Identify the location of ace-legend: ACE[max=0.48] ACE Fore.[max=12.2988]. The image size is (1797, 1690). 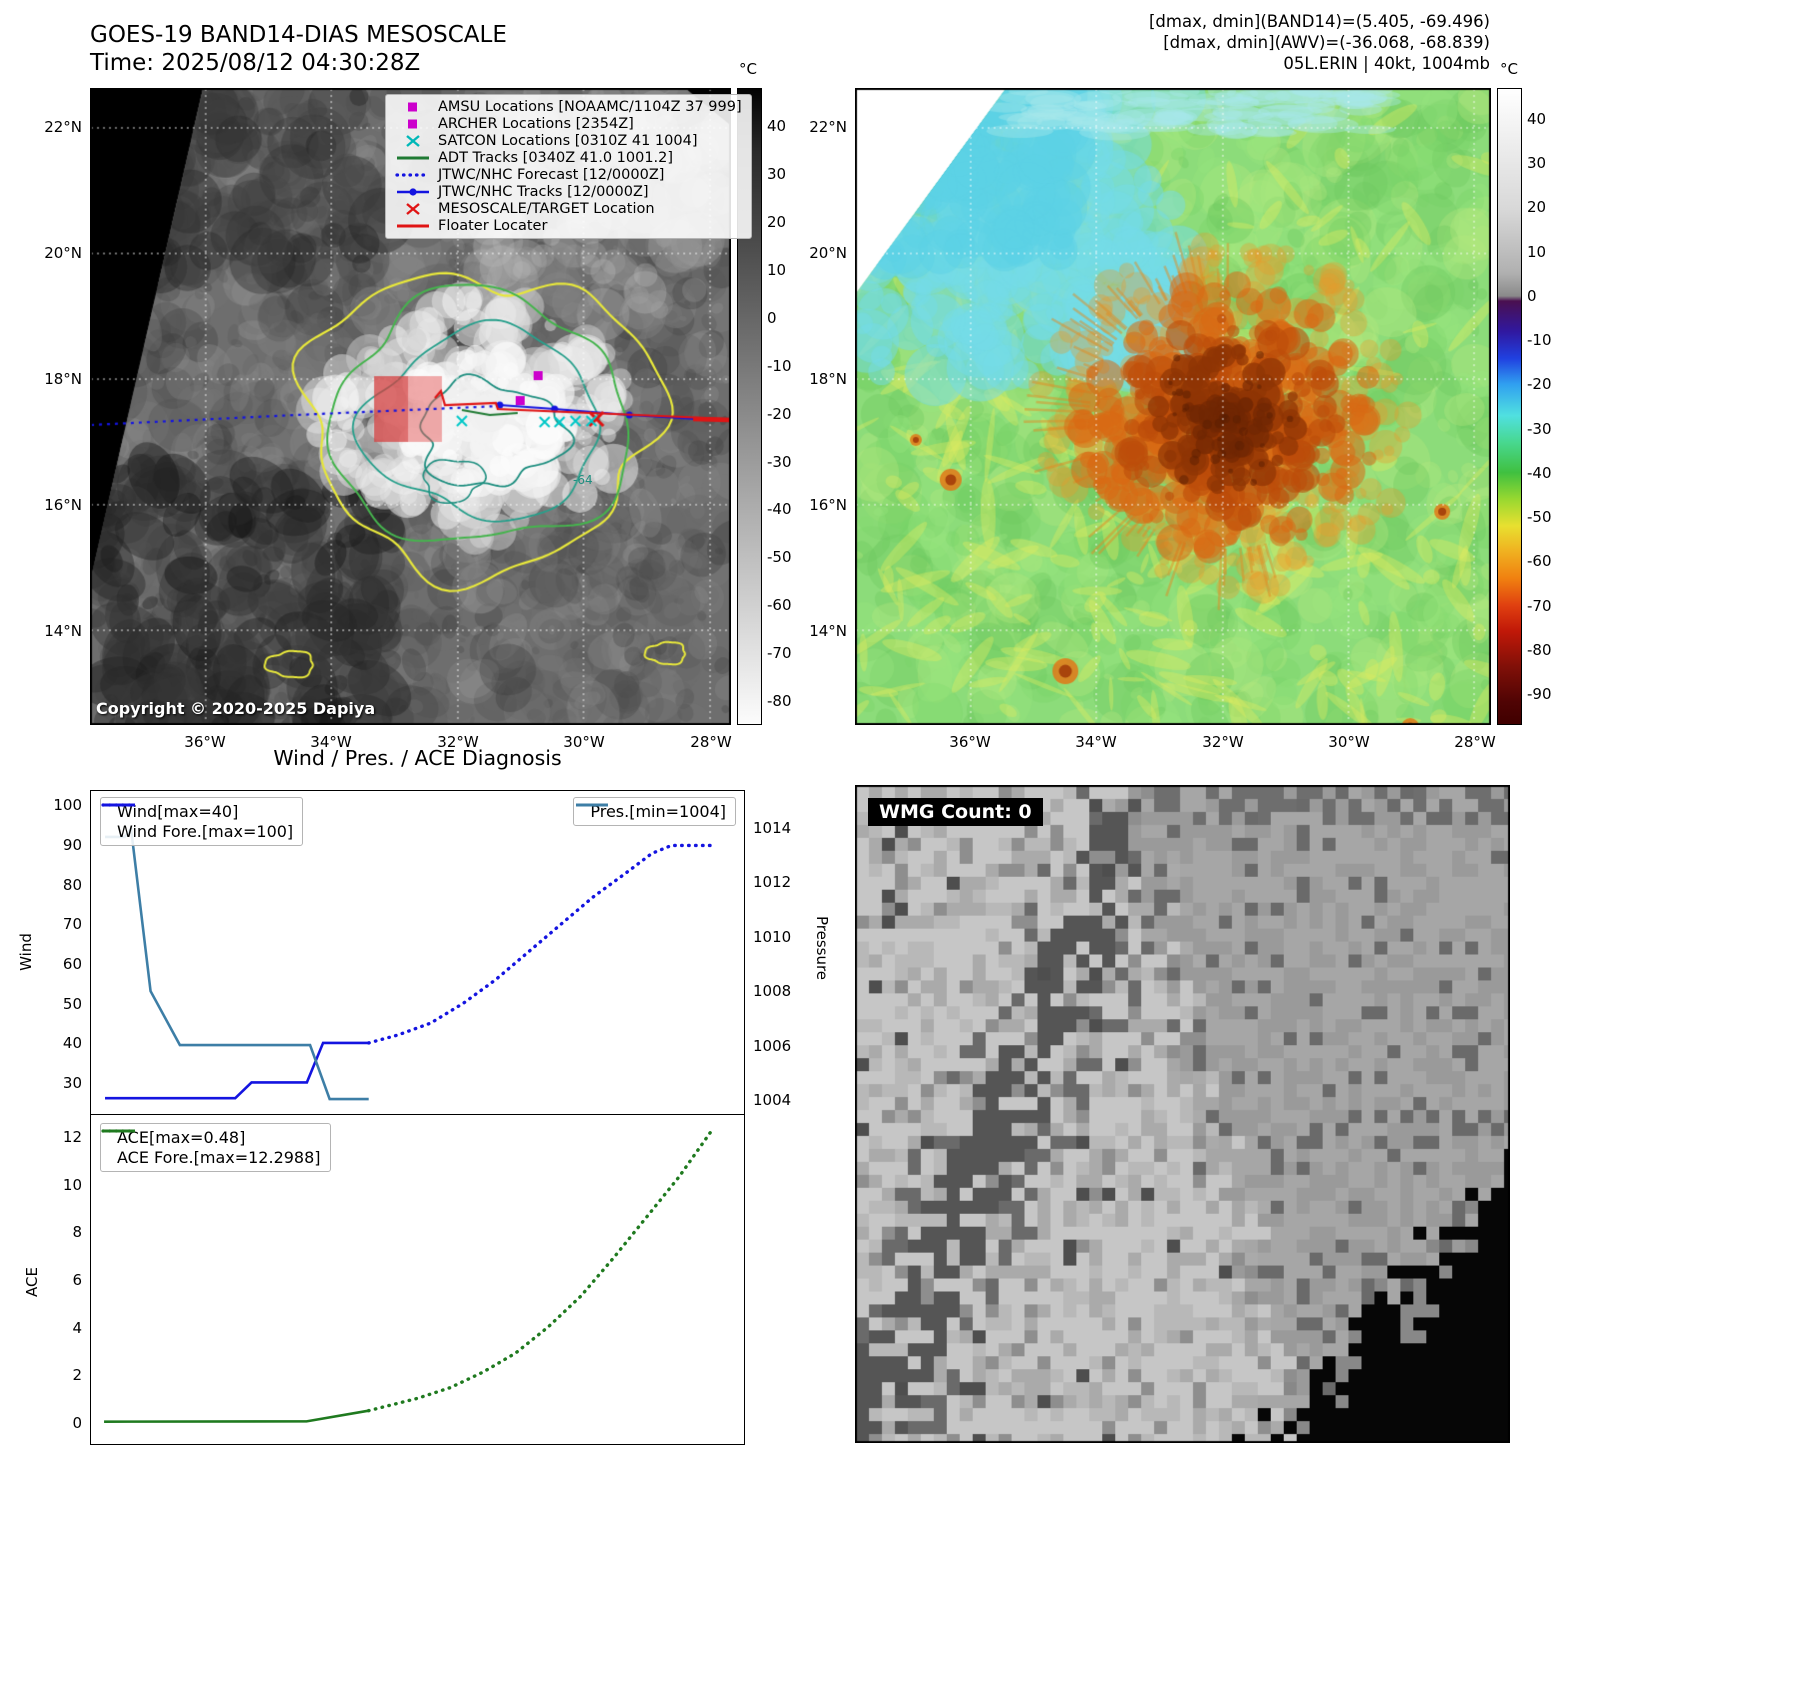
(215, 1147).